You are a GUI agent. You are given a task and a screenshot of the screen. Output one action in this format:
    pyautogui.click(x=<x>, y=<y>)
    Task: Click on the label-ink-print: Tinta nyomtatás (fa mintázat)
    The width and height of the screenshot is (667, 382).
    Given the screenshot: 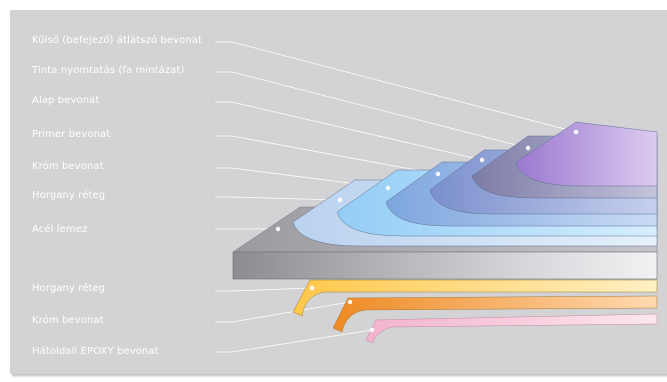 What is the action you would take?
    pyautogui.click(x=108, y=70)
    